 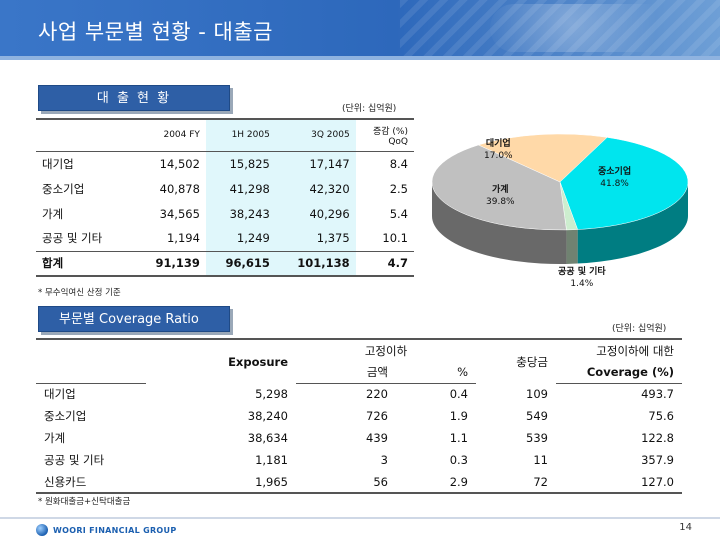 What do you see at coordinates (115, 530) in the screenshot?
I see `logo-text: WOORI FINANCIAL GROUP` at bounding box center [115, 530].